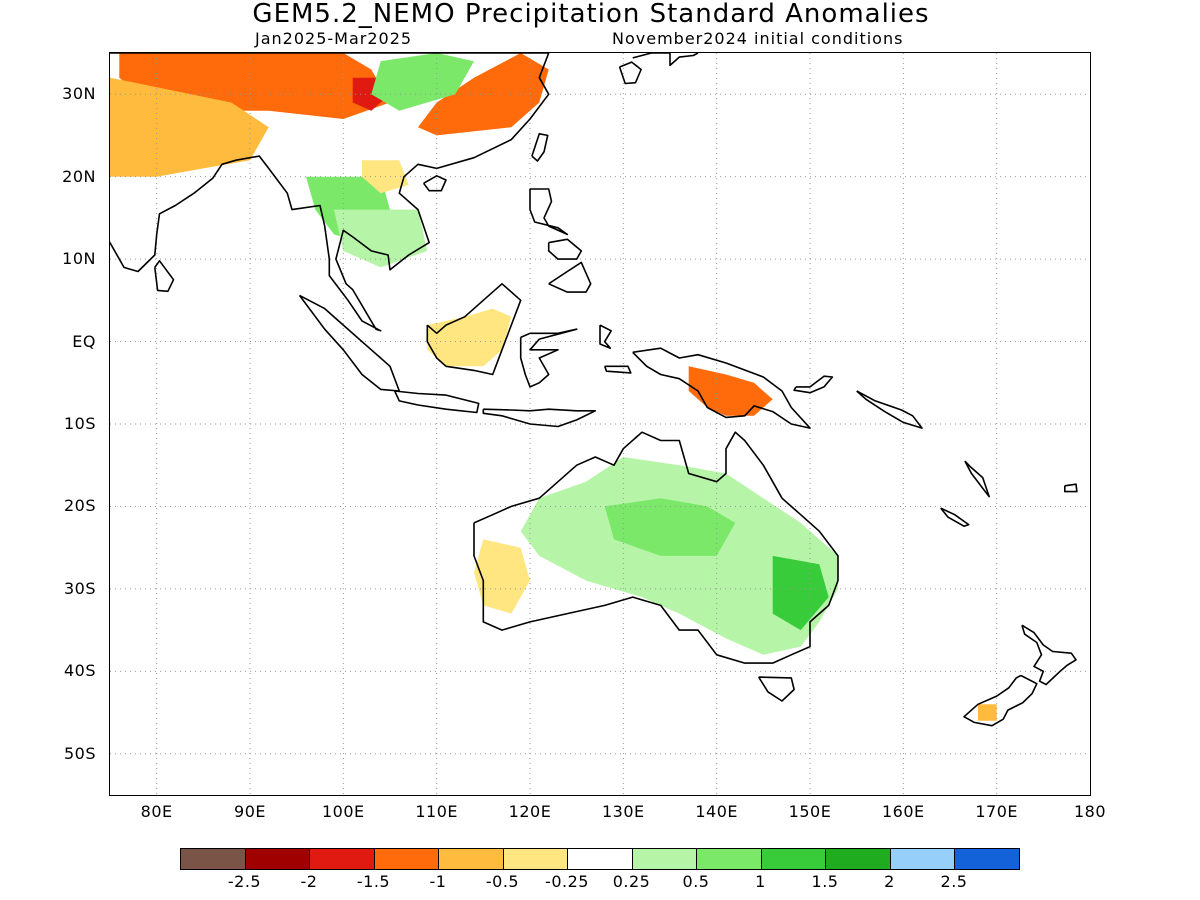  I want to click on colorbar-label: -0.5, so click(502, 881).